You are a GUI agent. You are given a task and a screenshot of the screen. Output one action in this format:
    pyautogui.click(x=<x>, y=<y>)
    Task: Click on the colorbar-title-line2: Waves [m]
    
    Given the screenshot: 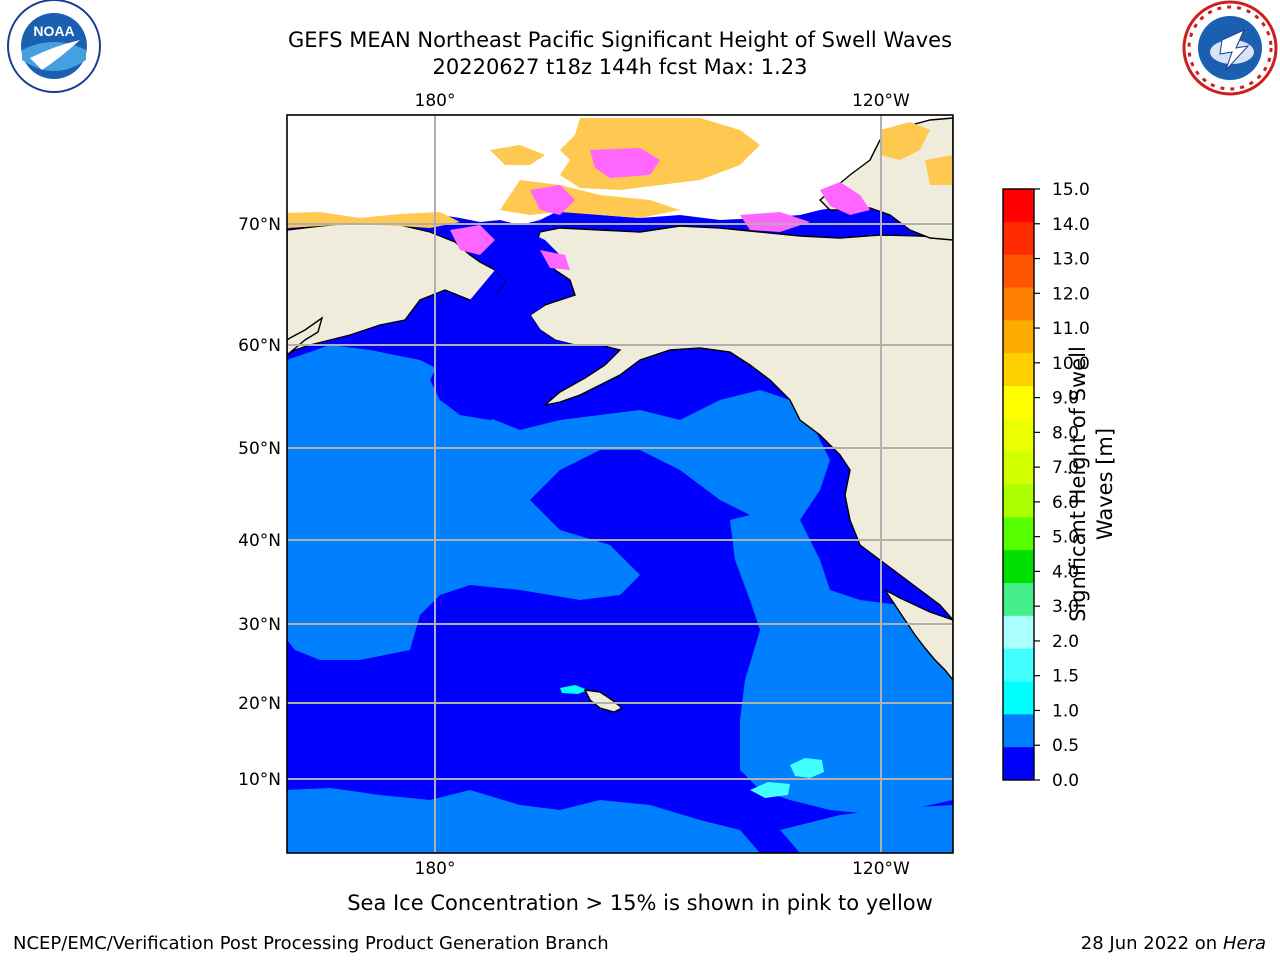 What is the action you would take?
    pyautogui.click(x=1105, y=484)
    